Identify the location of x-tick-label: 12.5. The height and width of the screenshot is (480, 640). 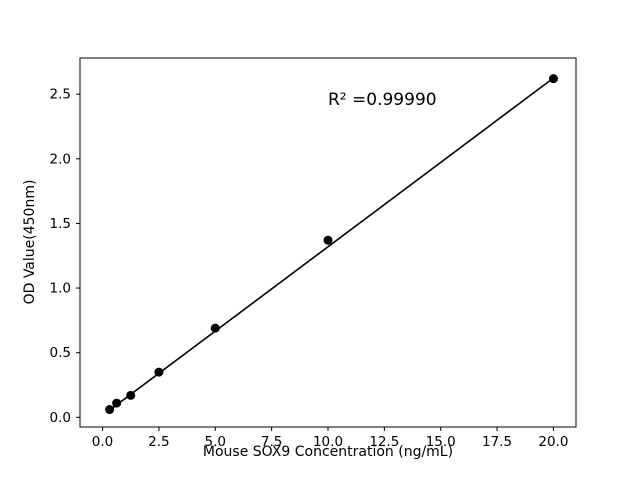
(384, 442).